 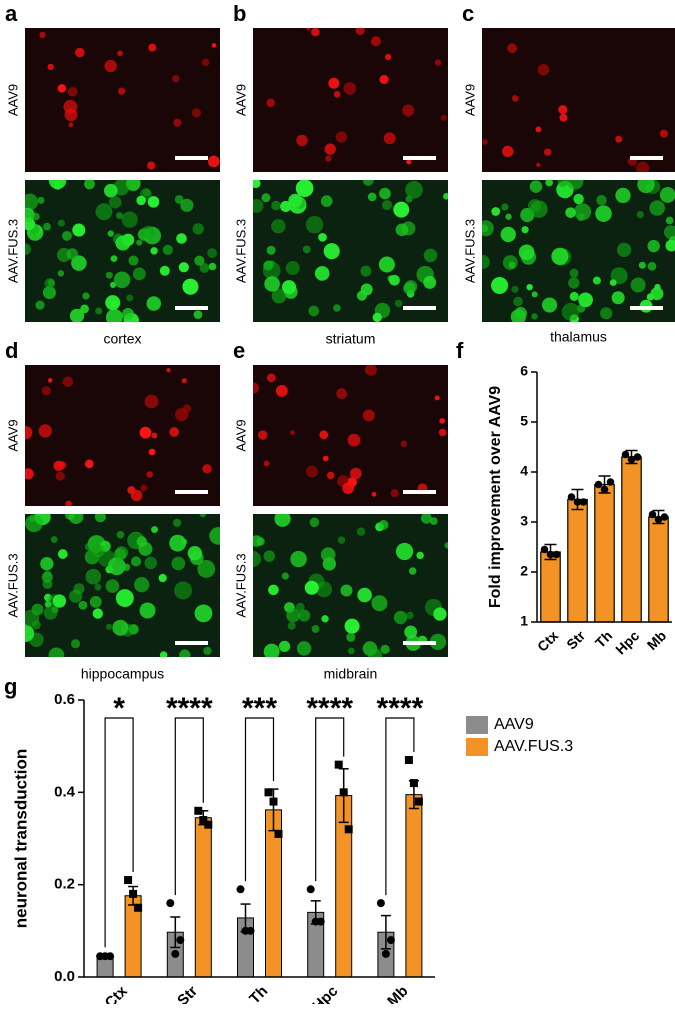 I want to click on x-tick-label: Hpc, so click(x=325, y=993).